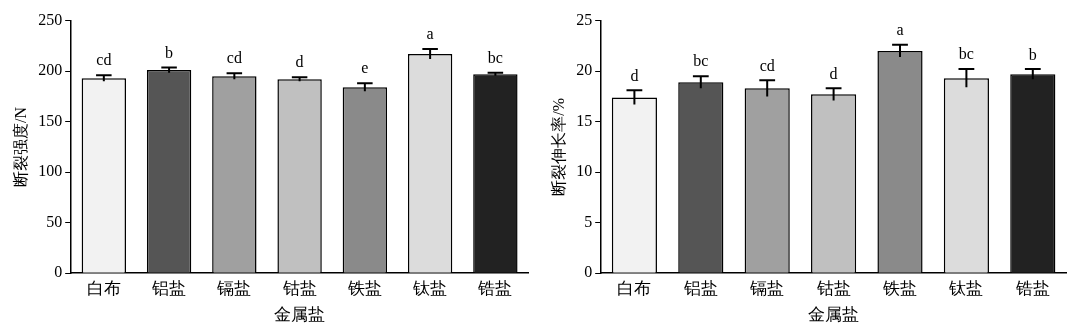 This screenshot has width=1086, height=336. I want to click on y-tick-label: 5, so click(588, 221).